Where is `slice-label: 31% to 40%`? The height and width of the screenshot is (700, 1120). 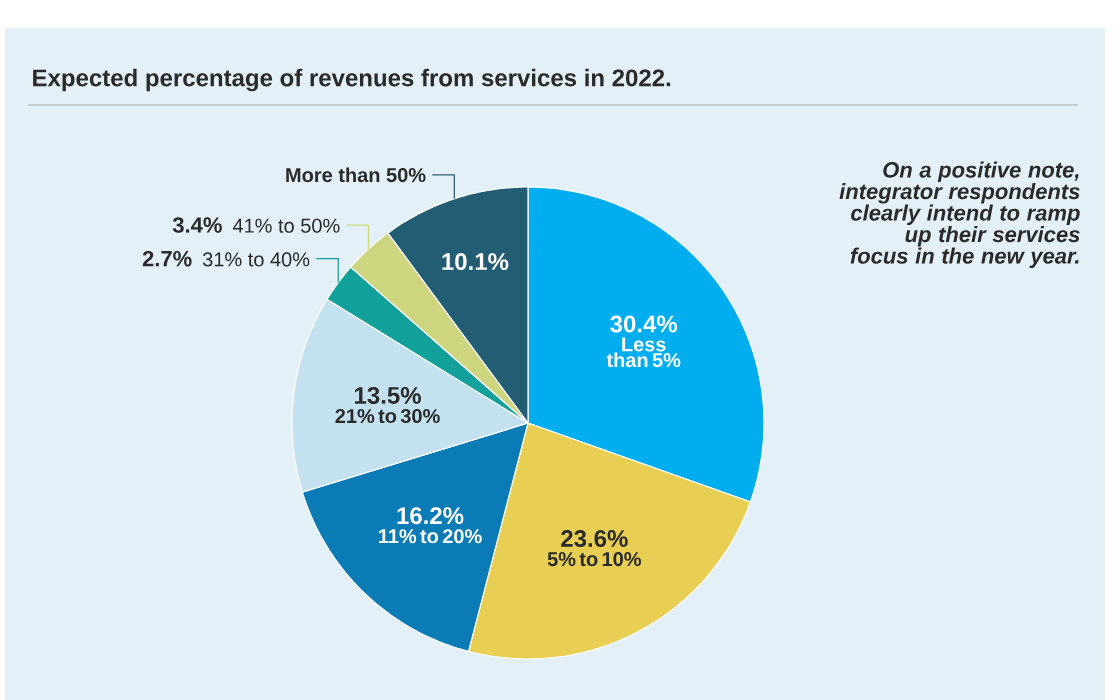
slice-label: 31% to 40% is located at coordinates (256, 259).